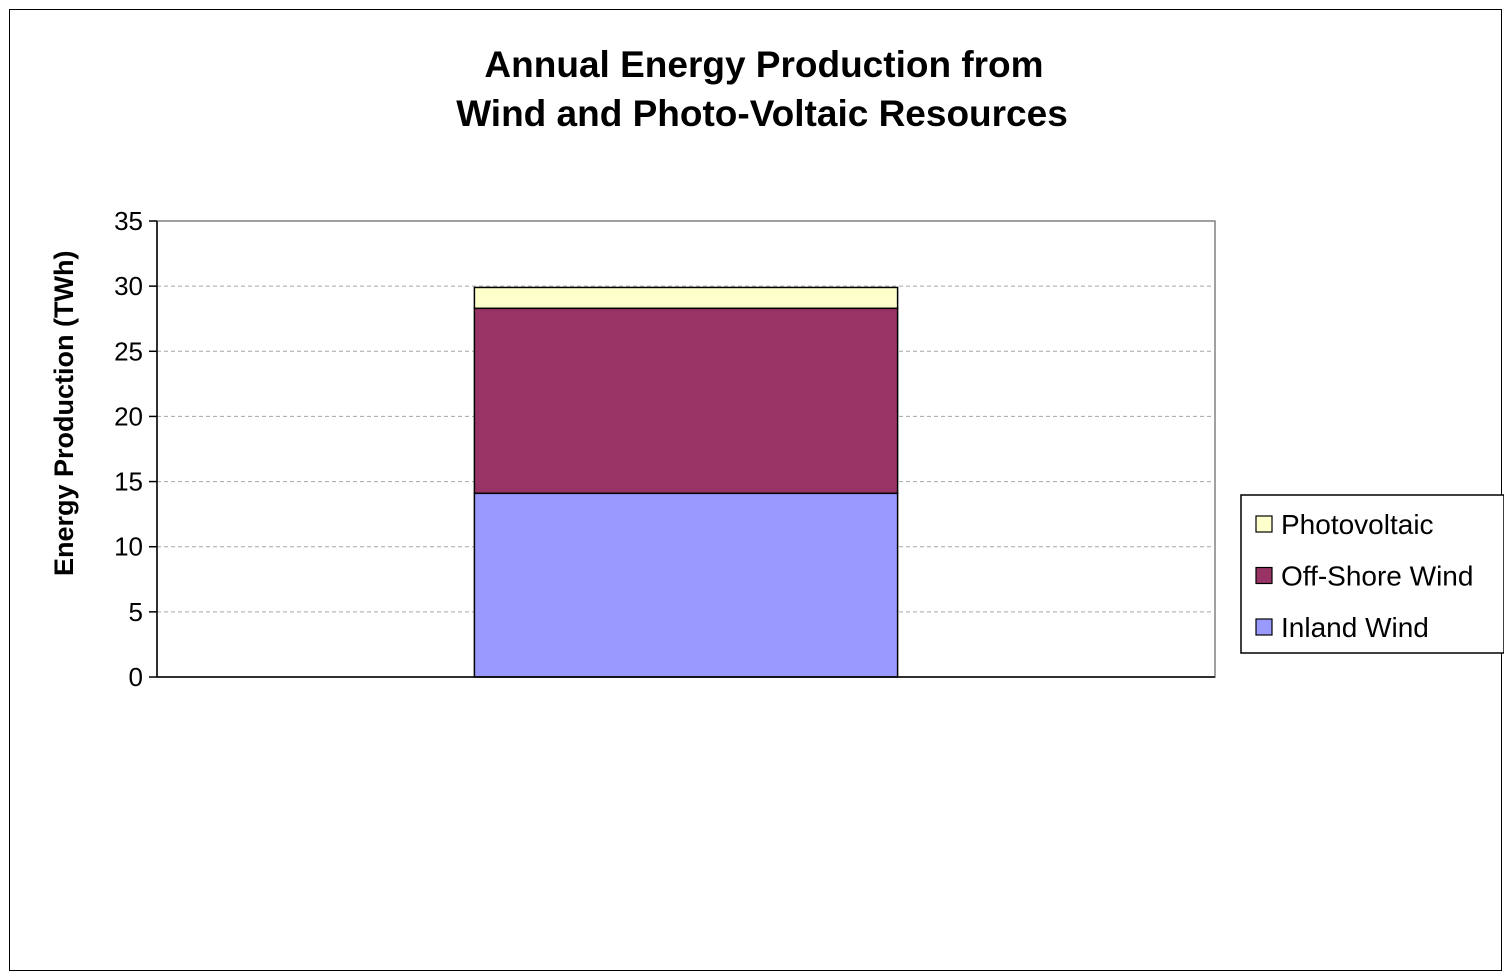 This screenshot has width=1504, height=975. I want to click on bar-segment-off-shore-wind, so click(686, 401).